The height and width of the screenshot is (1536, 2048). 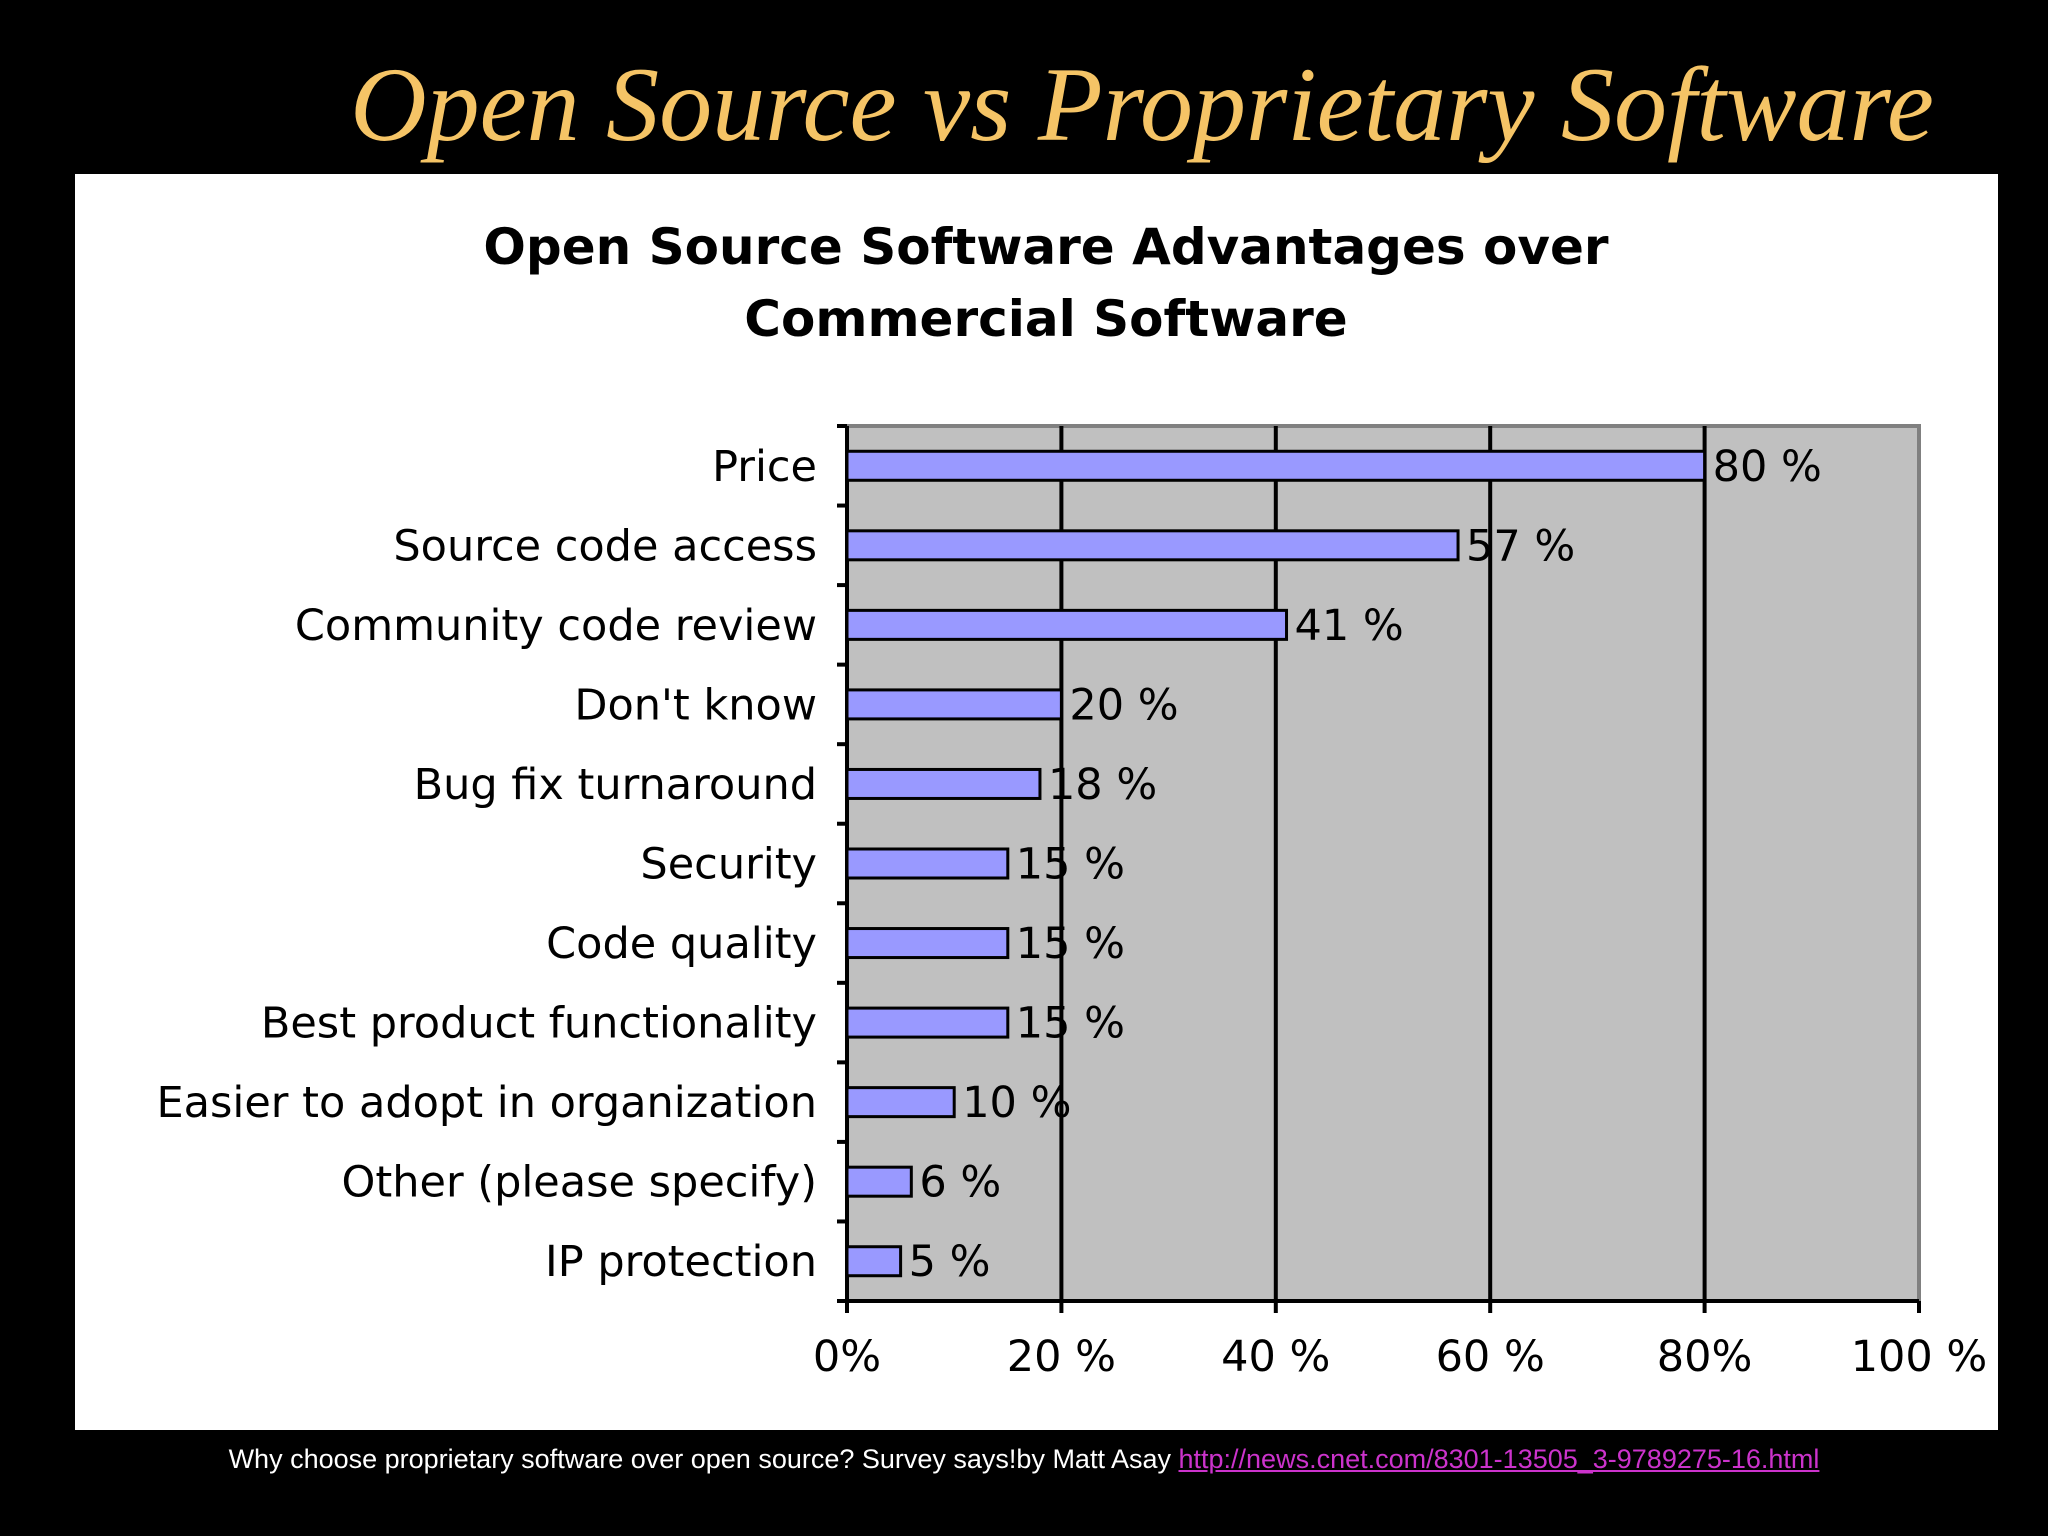 I want to click on data-label: 41 %, so click(x=1349, y=626).